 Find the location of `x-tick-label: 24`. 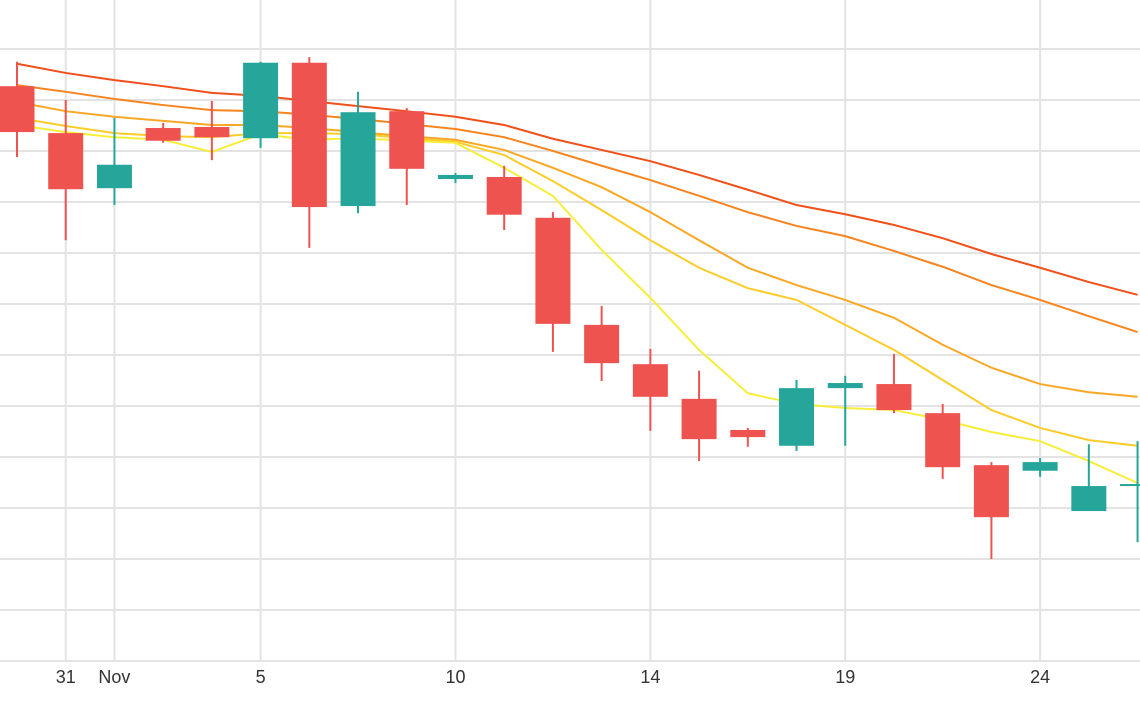

x-tick-label: 24 is located at coordinates (1040, 677).